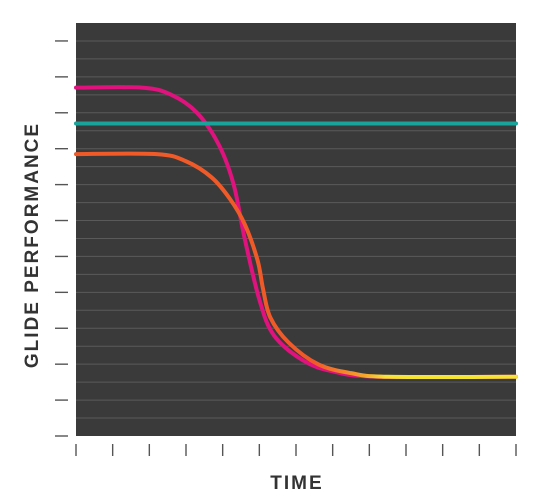  I want to click on x-axis-ticks, so click(296, 450).